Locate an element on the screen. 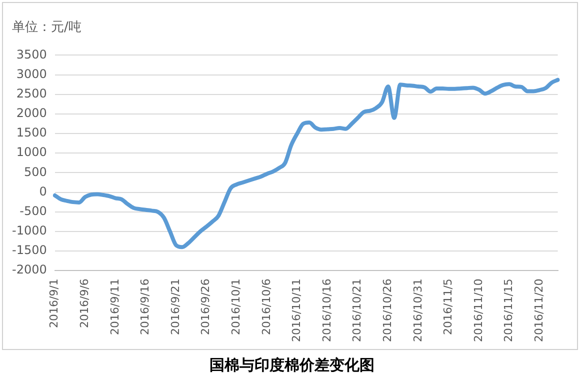 Image resolution: width=584 pixels, height=383 pixels. x-tick-label: 2016/10/16 is located at coordinates (327, 310).